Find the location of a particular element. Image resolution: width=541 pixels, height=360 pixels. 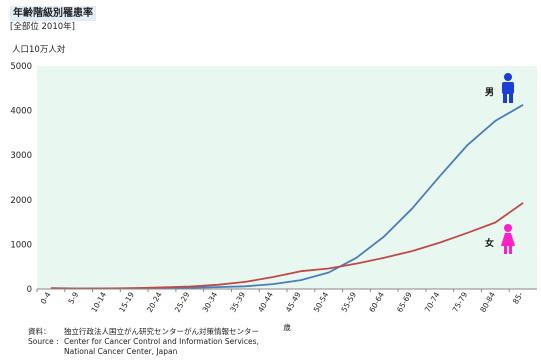

x-tick-label: 75-79 is located at coordinates (460, 302).